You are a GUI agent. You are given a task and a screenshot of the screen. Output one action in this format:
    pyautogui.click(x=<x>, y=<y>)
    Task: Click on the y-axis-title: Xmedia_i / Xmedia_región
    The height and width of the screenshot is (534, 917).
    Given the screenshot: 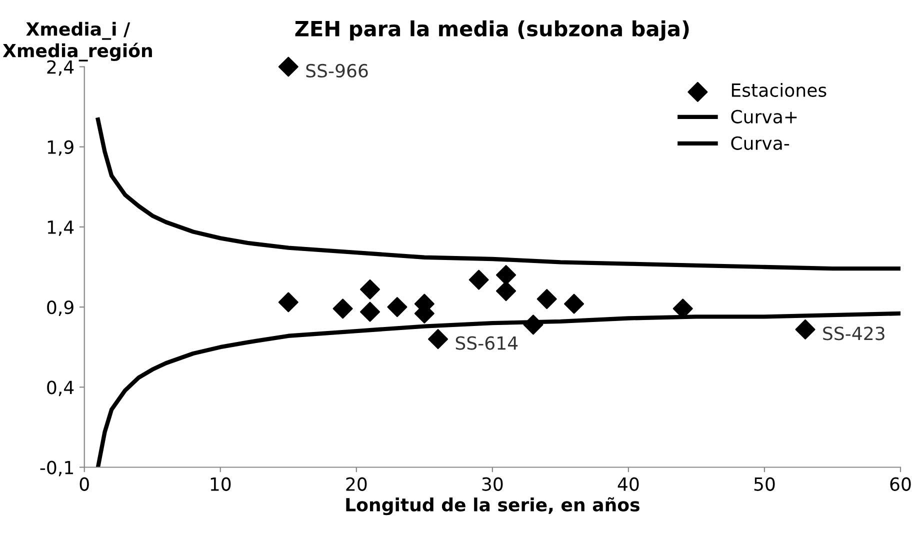 What is the action you would take?
    pyautogui.click(x=77, y=42)
    